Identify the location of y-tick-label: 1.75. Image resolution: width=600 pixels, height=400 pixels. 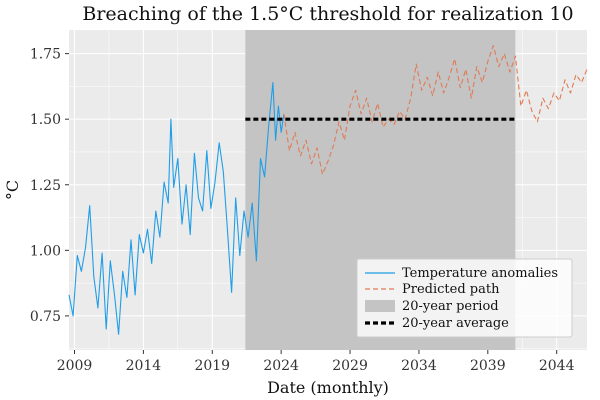
(45, 55).